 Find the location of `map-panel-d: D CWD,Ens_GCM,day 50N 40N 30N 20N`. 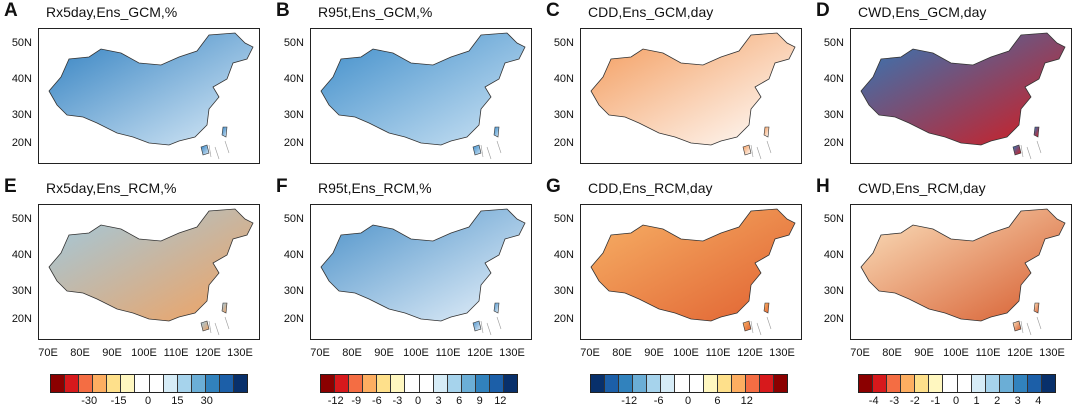

map-panel-d: D CWD,Ens_GCM,day 50N 40N 30N 20N is located at coordinates (942, 88).